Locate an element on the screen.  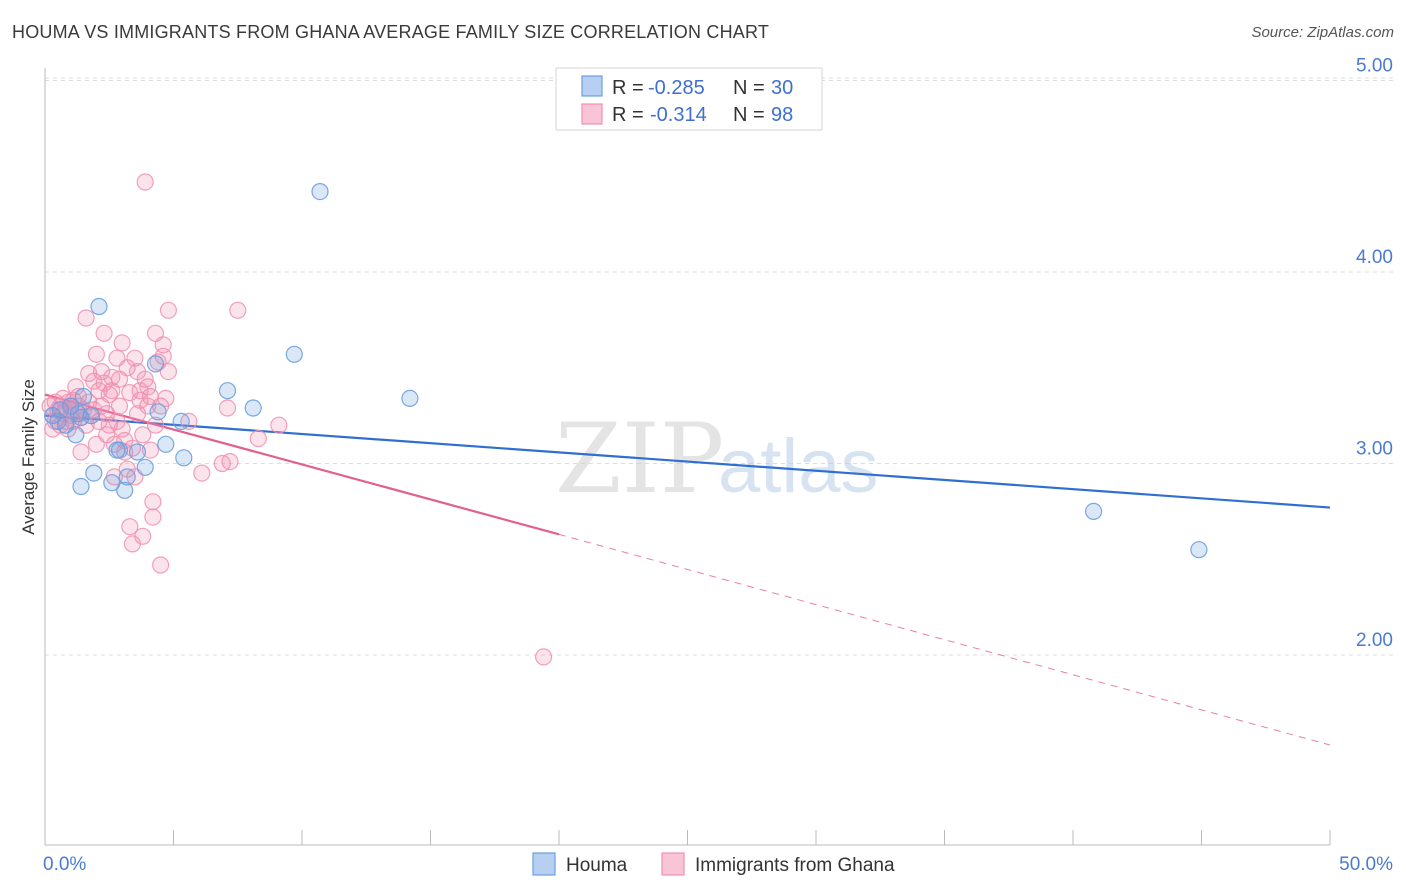
bottom-legend-swatch-ghana is located at coordinates (673, 864).